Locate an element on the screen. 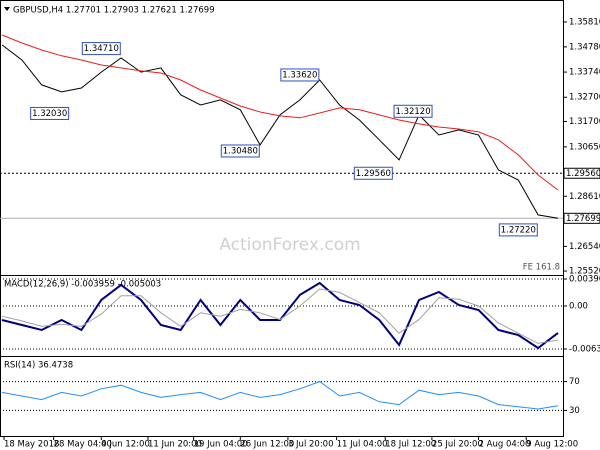  x-tick-label: 18 May 2018 is located at coordinates (31, 445).